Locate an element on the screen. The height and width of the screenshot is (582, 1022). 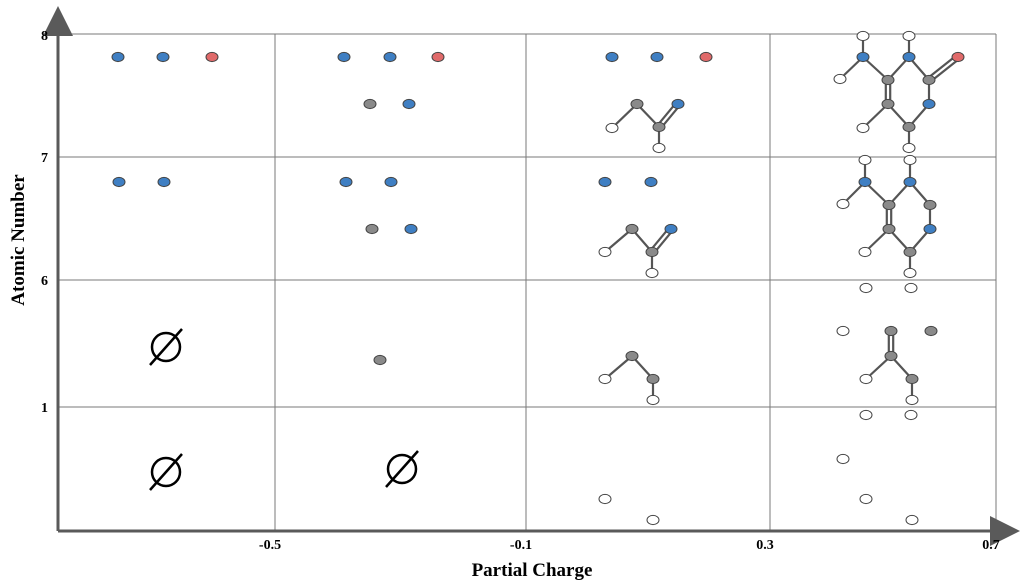
x-tick-label: -0.5 is located at coordinates (270, 545).